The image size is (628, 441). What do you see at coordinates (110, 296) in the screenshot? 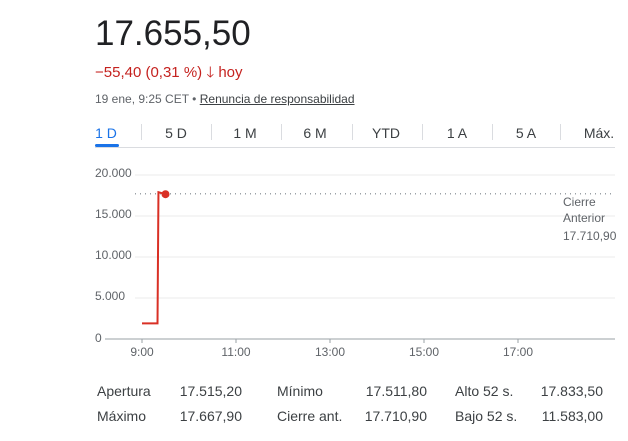
I see `y-tick-label: 5.000` at bounding box center [110, 296].